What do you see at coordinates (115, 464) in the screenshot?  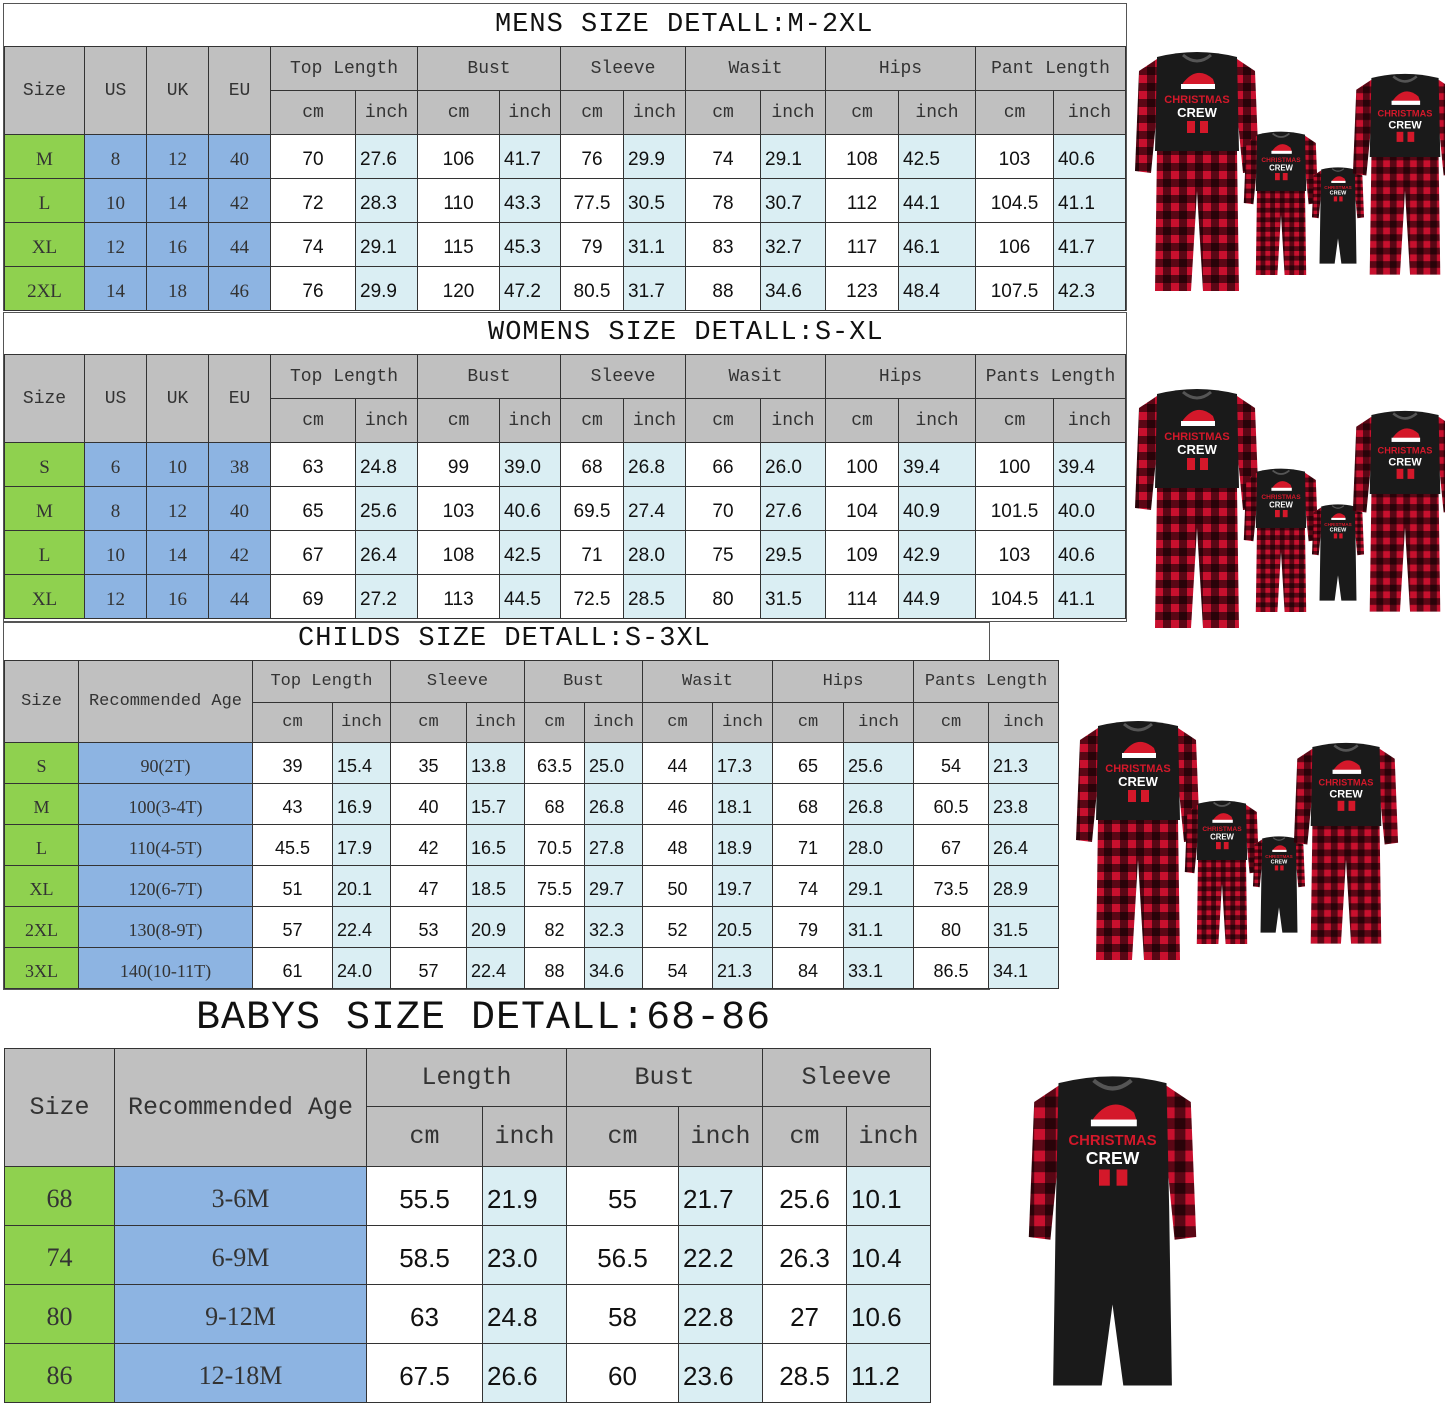 I see `size-conversion-cell: 6` at bounding box center [115, 464].